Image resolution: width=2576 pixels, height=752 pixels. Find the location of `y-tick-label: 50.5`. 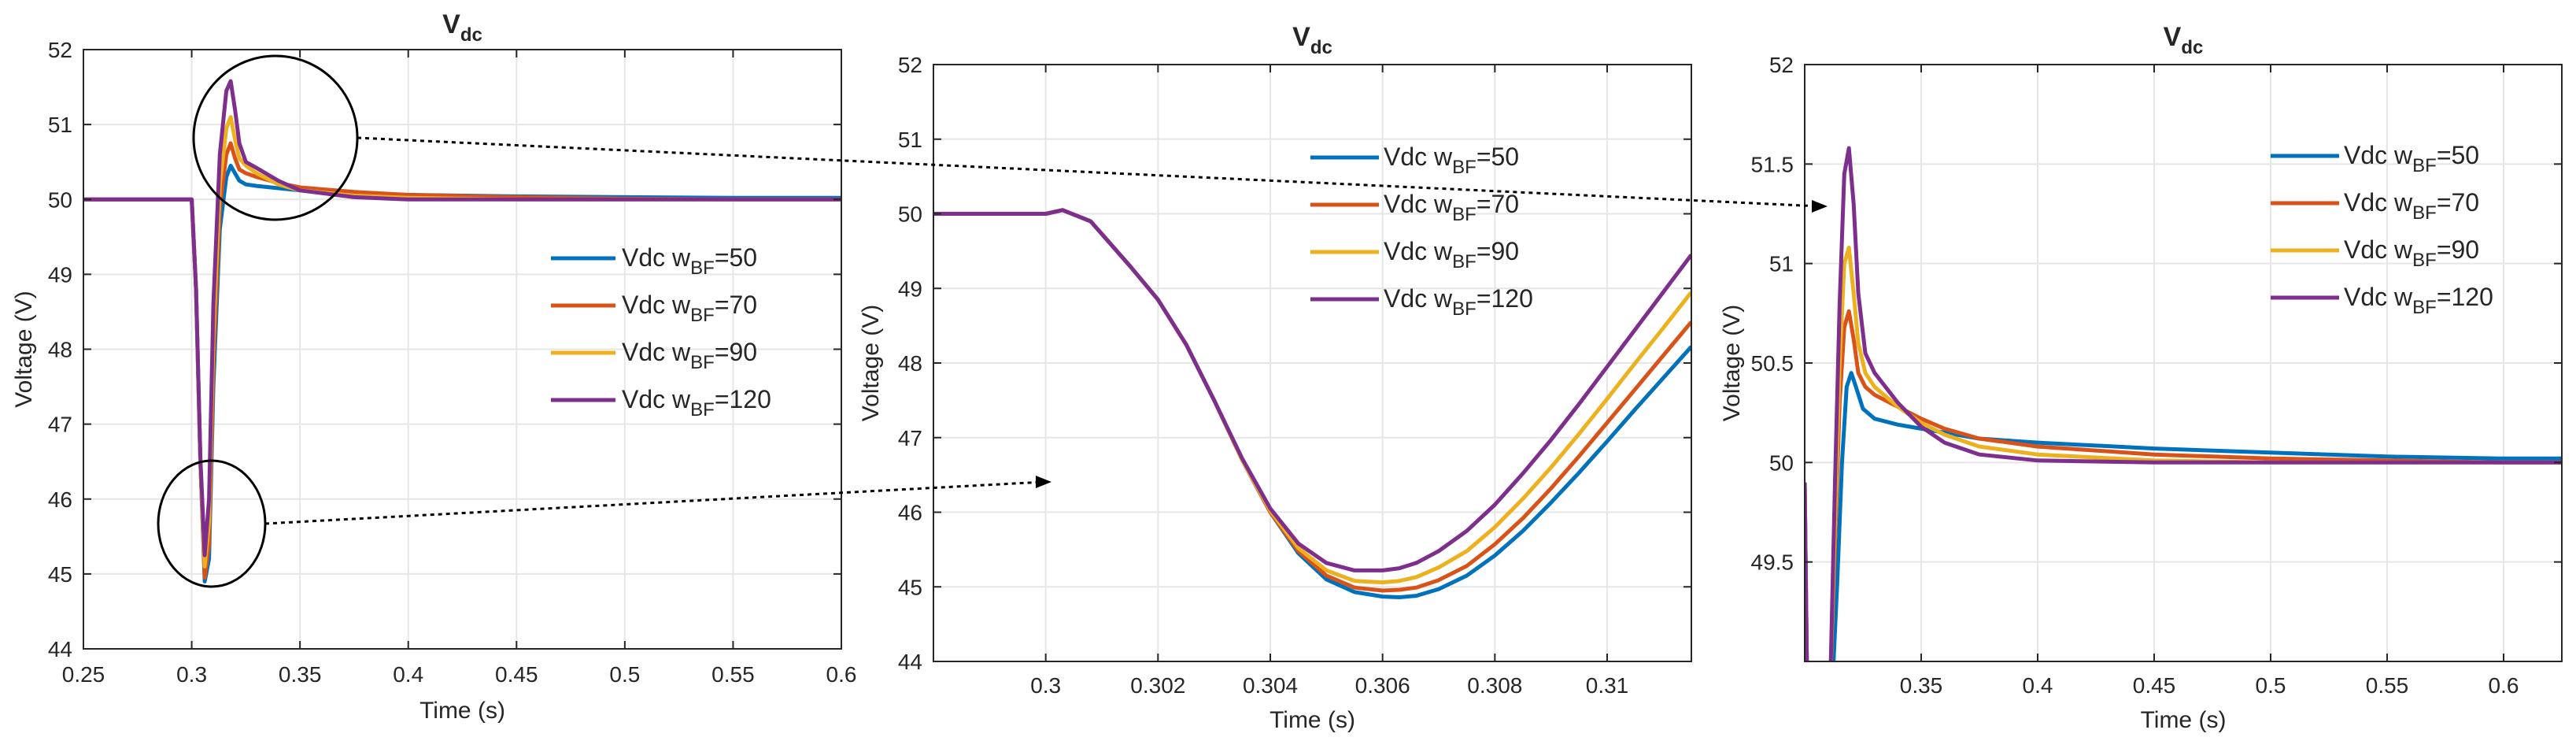

y-tick-label: 50.5 is located at coordinates (1772, 363).